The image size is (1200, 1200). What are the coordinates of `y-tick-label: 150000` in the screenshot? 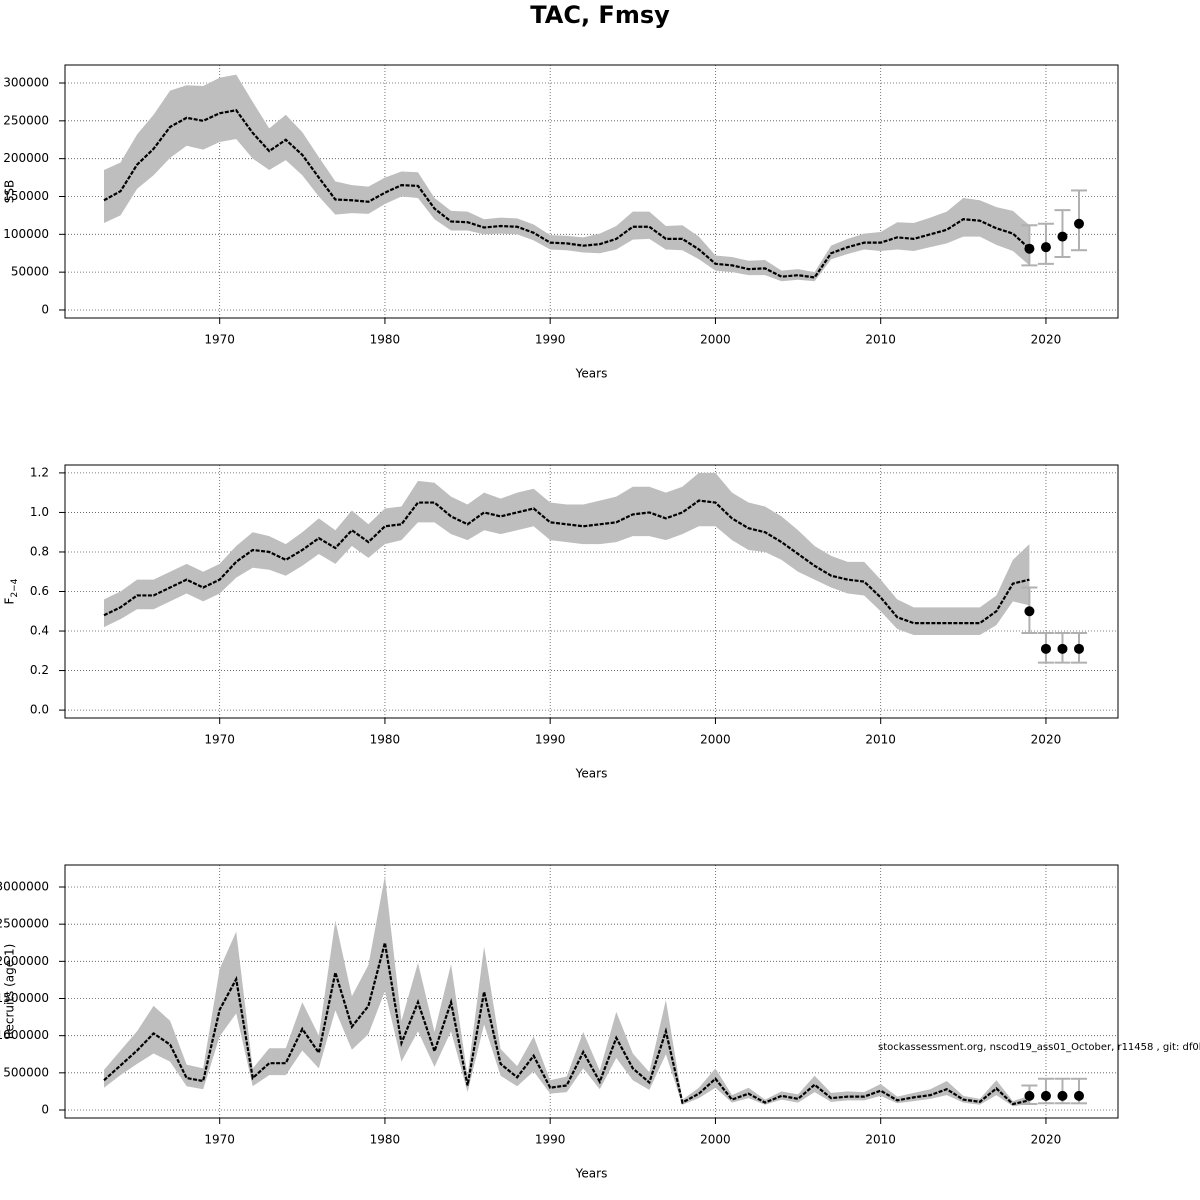 It's located at (26, 196).